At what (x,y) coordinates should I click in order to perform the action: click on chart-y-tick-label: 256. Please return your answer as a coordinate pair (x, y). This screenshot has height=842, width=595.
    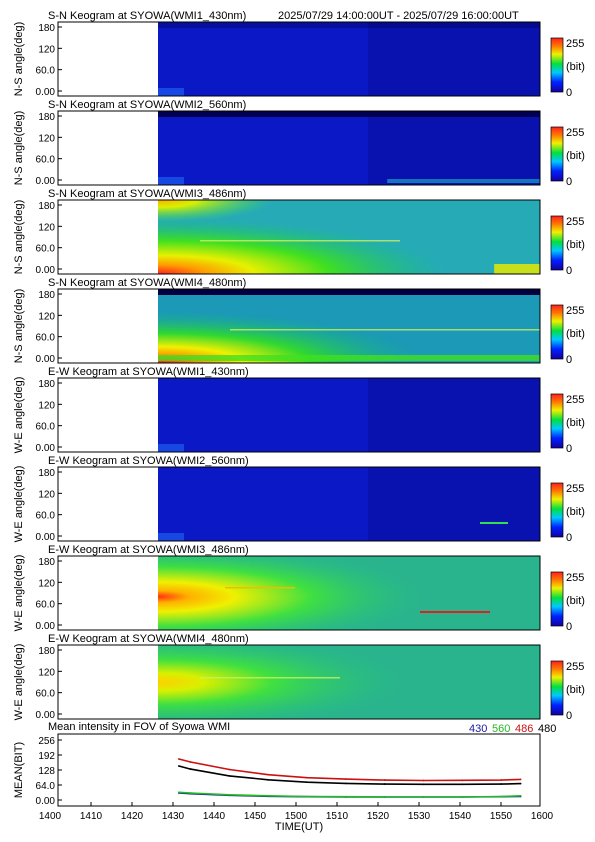
    Looking at the image, I should click on (46, 741).